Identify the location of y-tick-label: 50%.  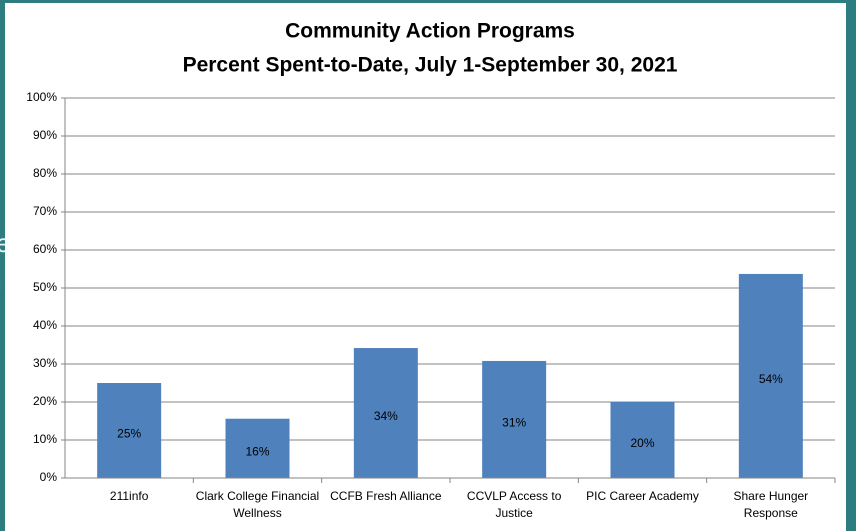
(45, 287).